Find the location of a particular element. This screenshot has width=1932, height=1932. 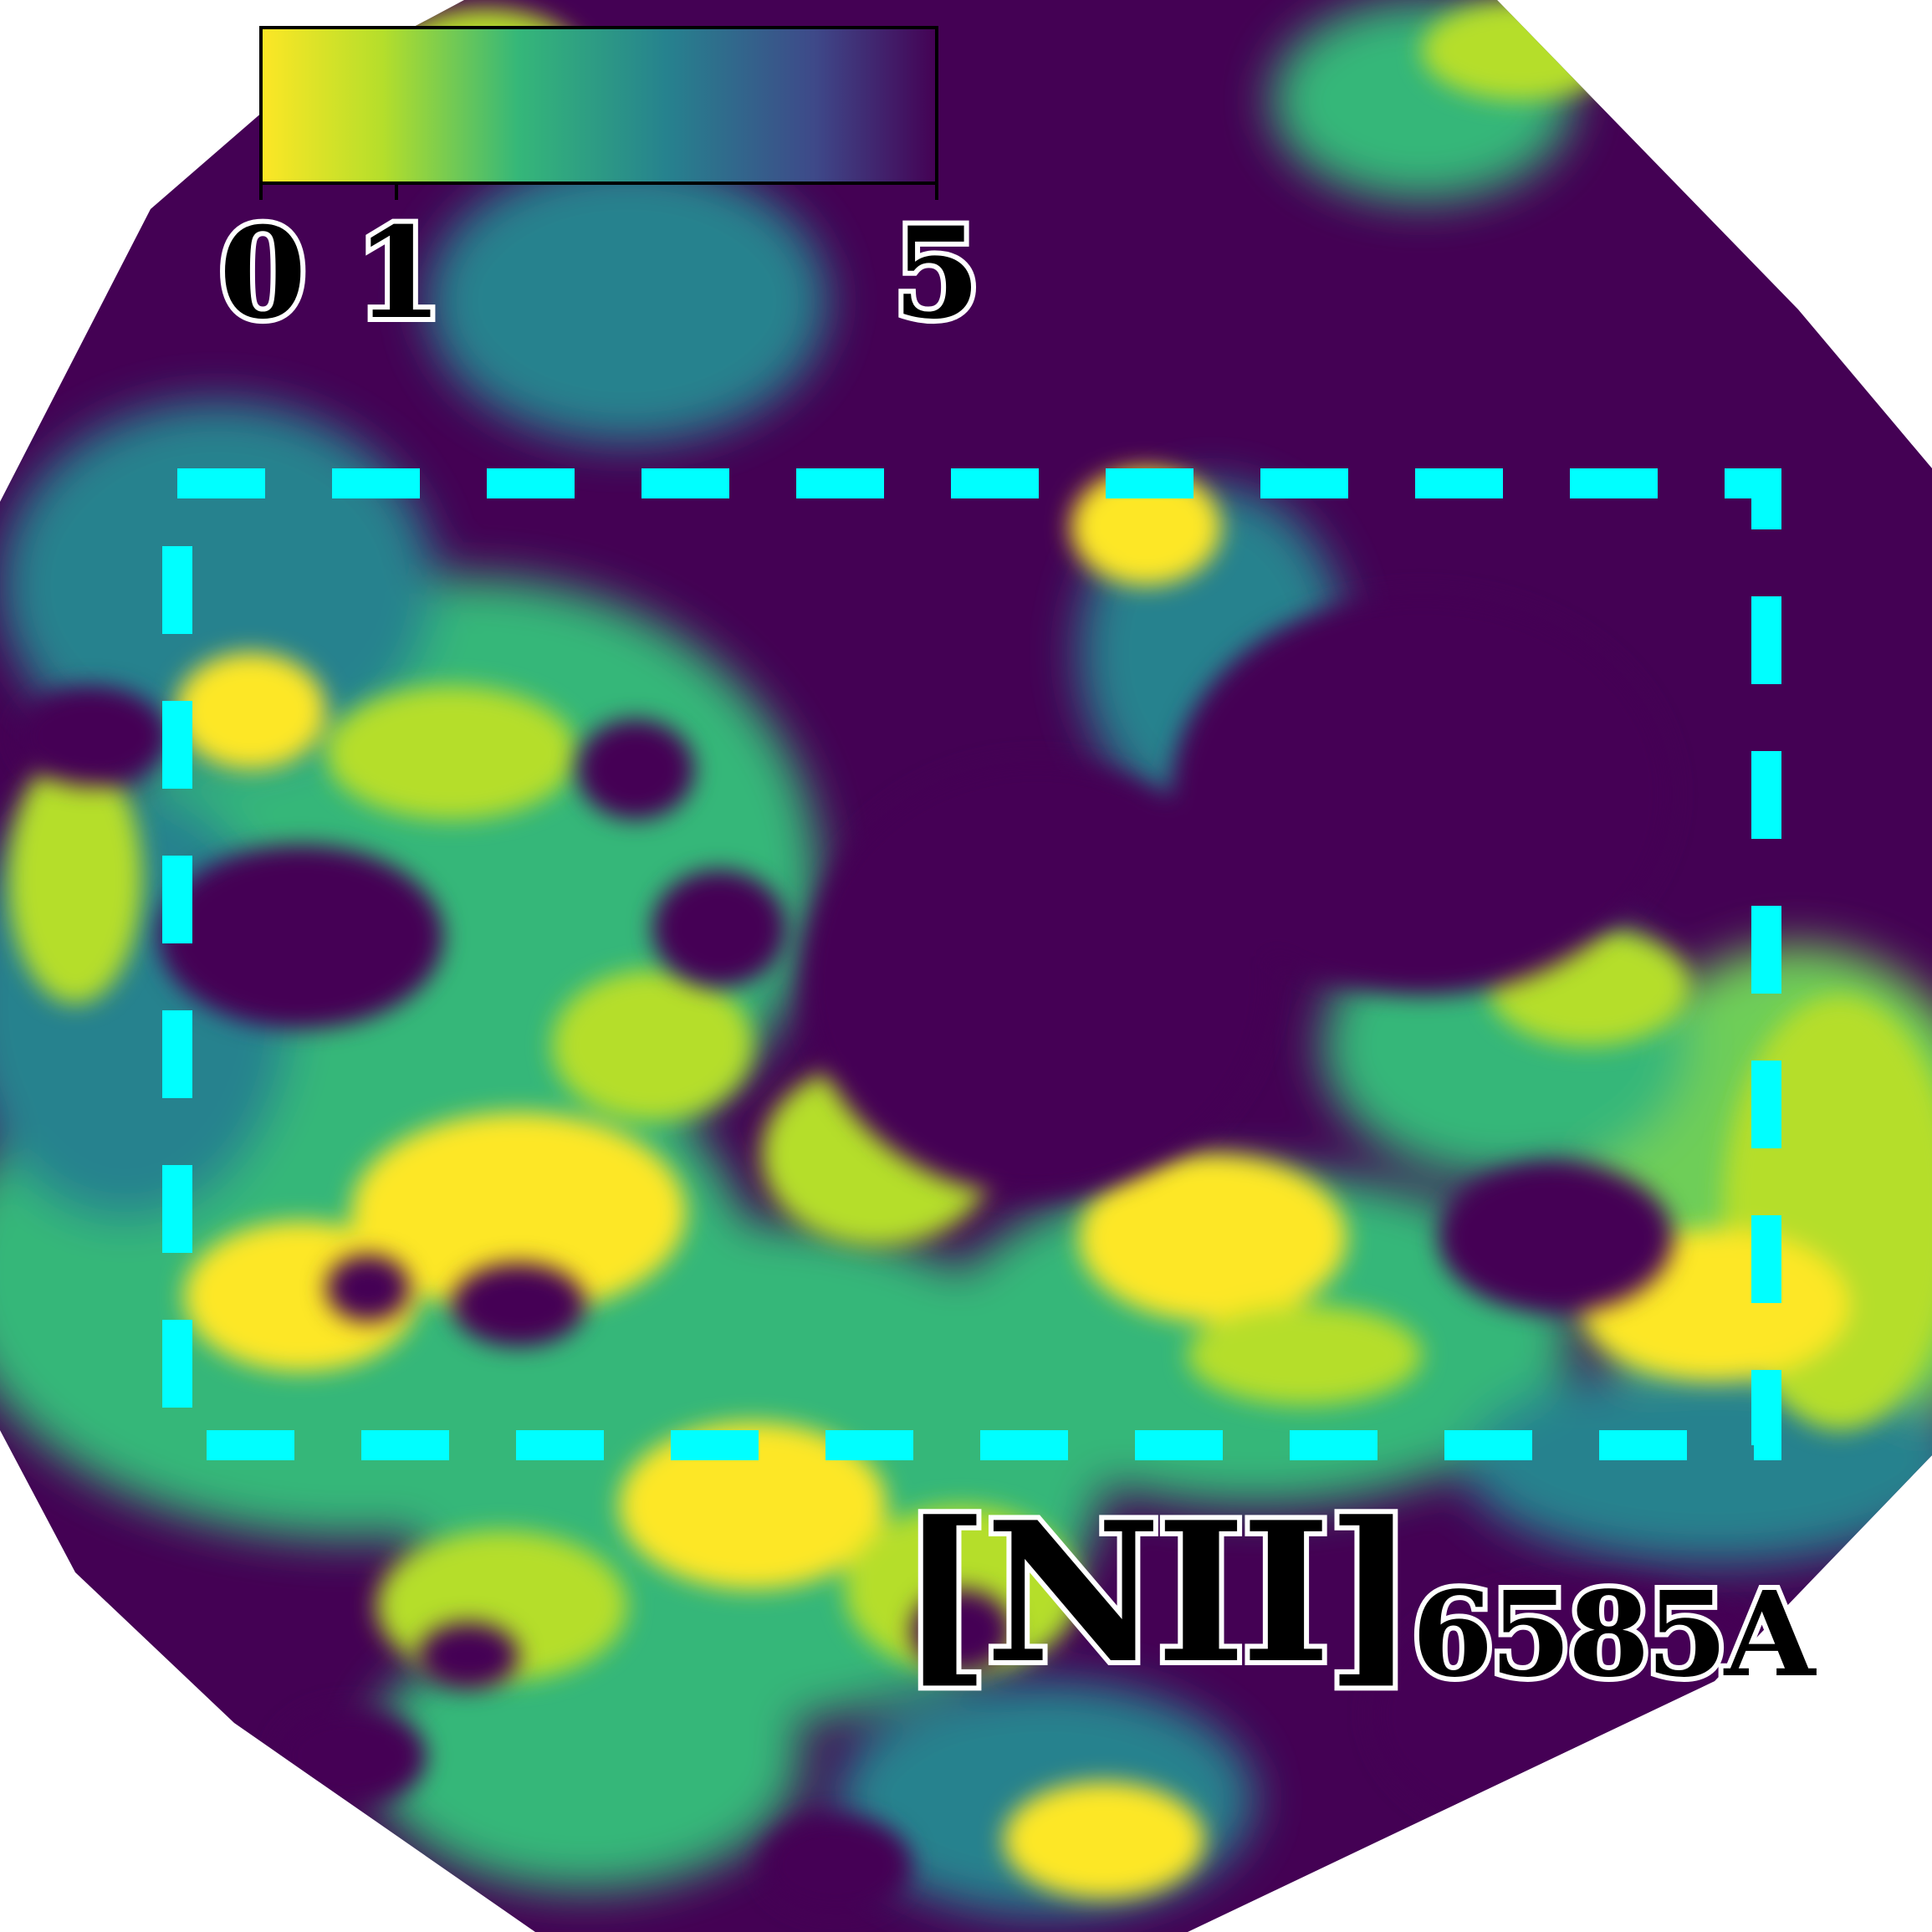

colorbar is located at coordinates (598, 113).